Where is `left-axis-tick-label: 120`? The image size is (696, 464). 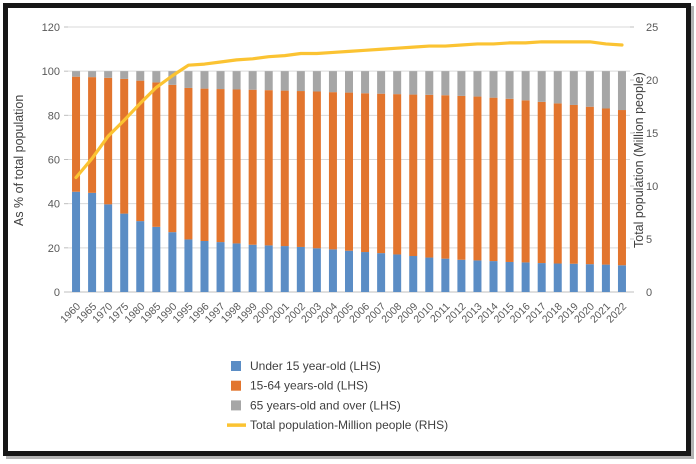
left-axis-tick-label: 120 is located at coordinates (51, 28).